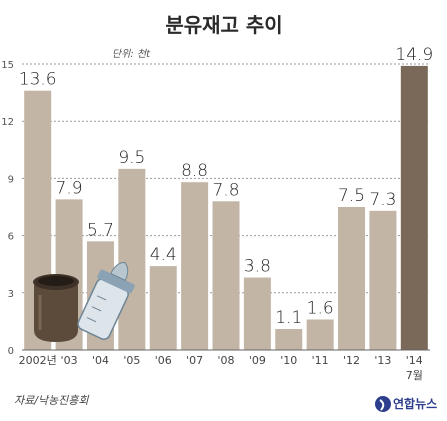 The width and height of the screenshot is (447, 421). What do you see at coordinates (163, 360) in the screenshot?
I see `x-tick-label: '06` at bounding box center [163, 360].